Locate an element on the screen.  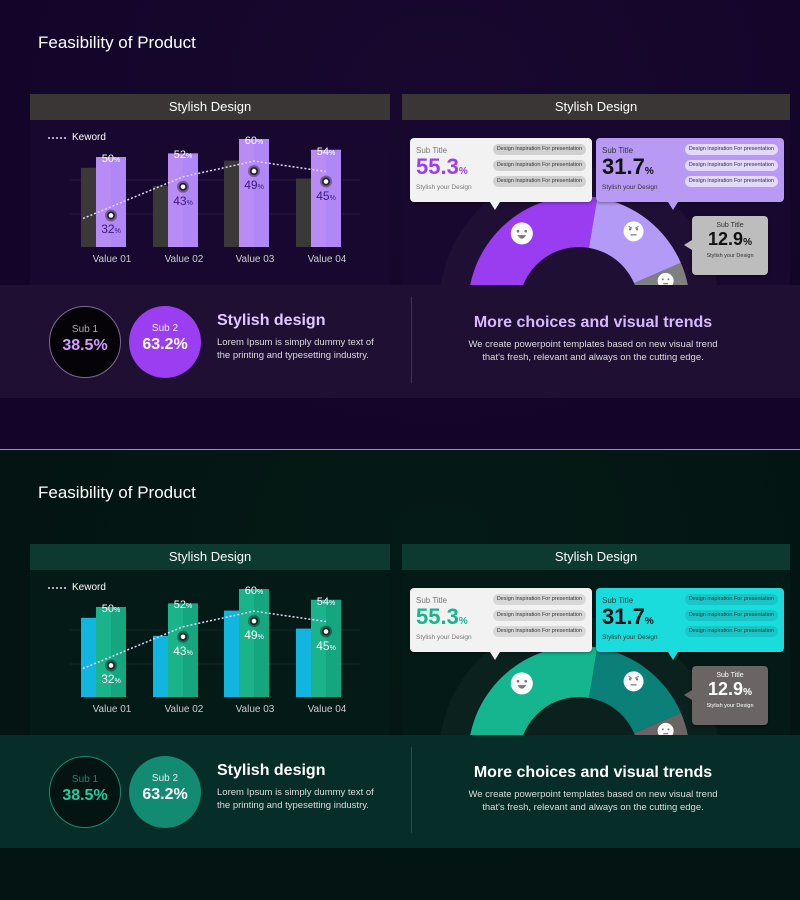
trends-heading: More choices and visual trends is located at coordinates (593, 772).